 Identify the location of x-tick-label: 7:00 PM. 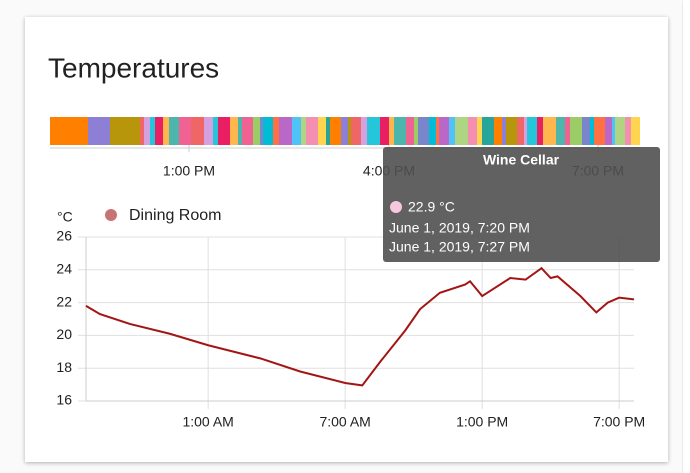
(619, 422).